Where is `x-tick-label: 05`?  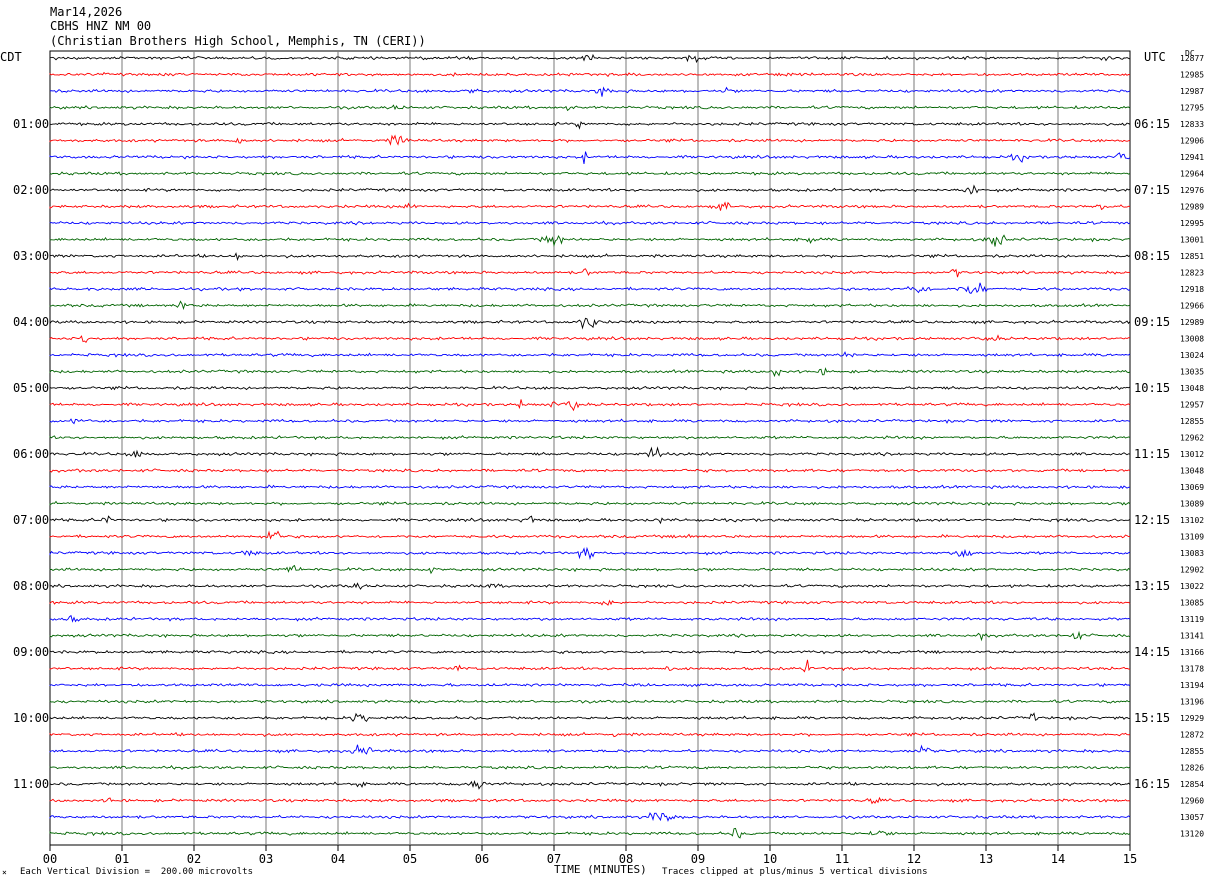 x-tick-label: 05 is located at coordinates (410, 859).